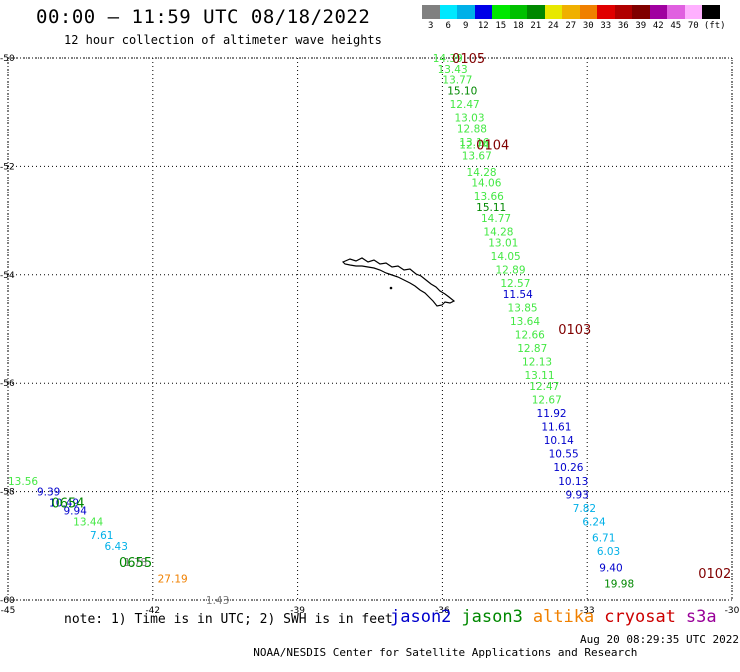  I want to click on colorbar-label: 15, so click(501, 26).